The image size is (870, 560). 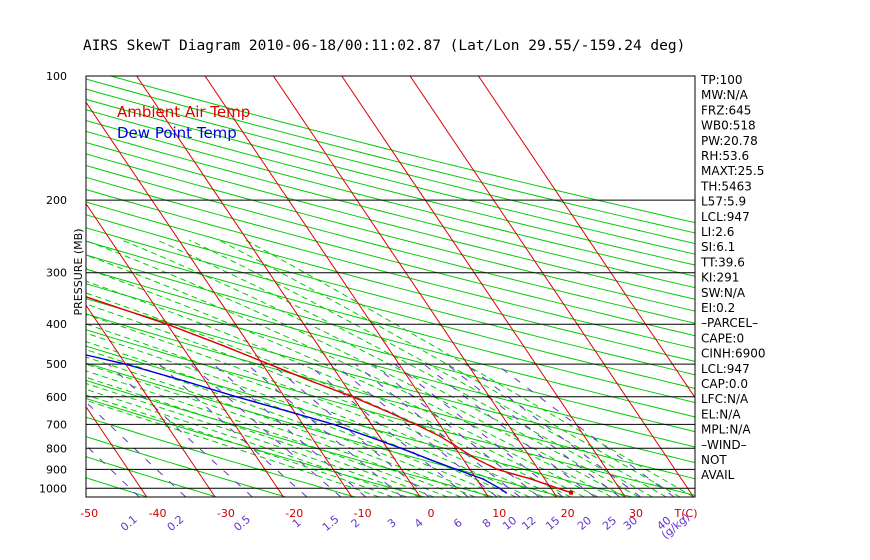 I want to click on stability-index: WB0:518, so click(x=728, y=126).